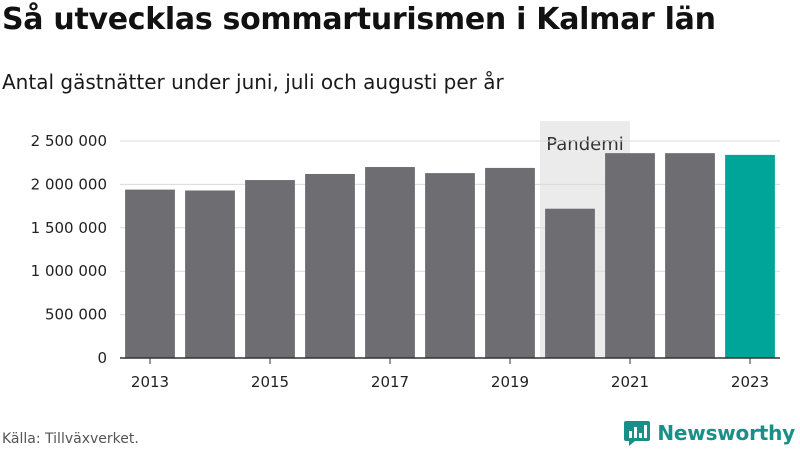 This screenshot has width=800, height=450. Describe the element at coordinates (390, 262) in the screenshot. I see `bar-2017` at that location.